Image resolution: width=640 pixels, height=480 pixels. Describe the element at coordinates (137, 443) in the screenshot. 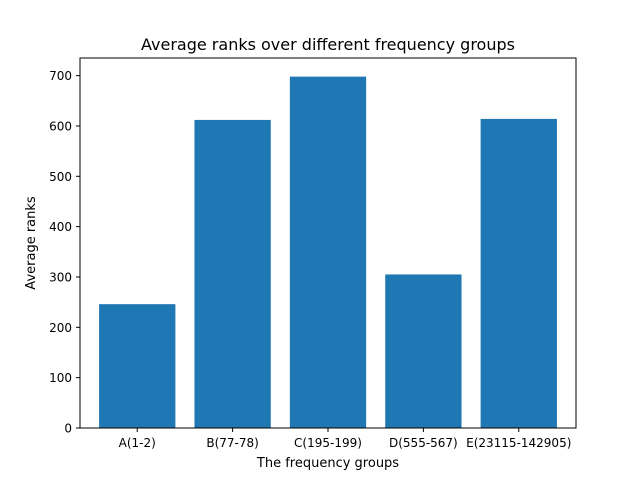

I see `x-tick-label-0: A(1-2)` at that location.